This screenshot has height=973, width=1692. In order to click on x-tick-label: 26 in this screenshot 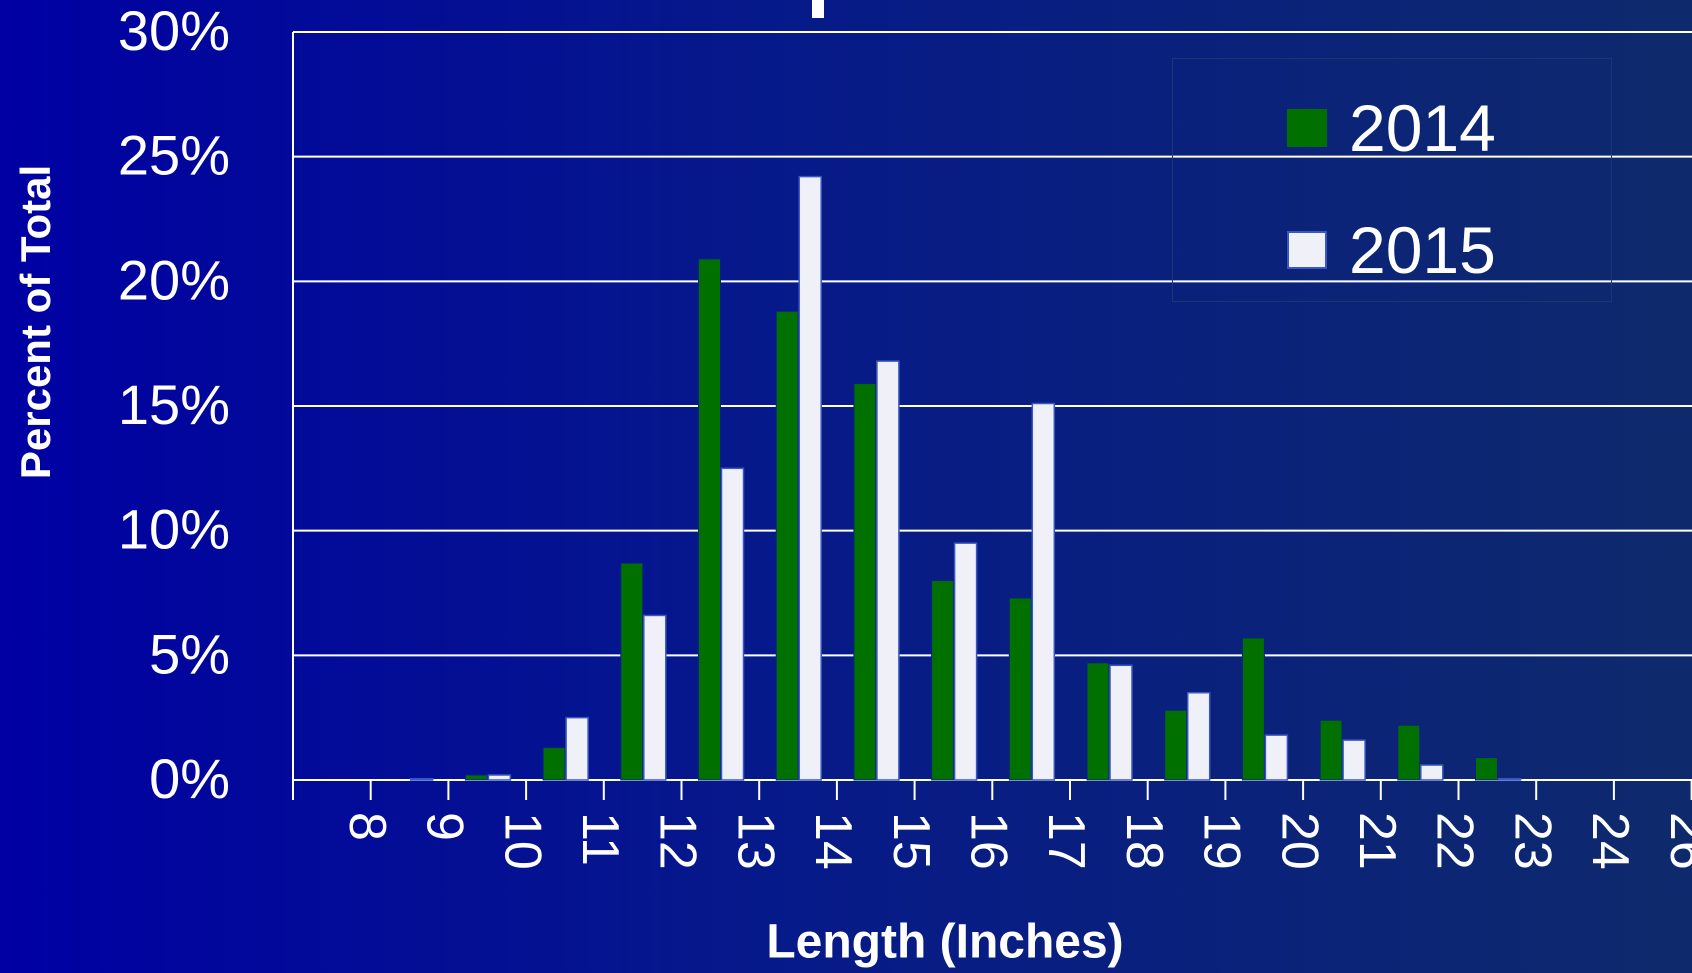, I will do `click(1675, 841)`.